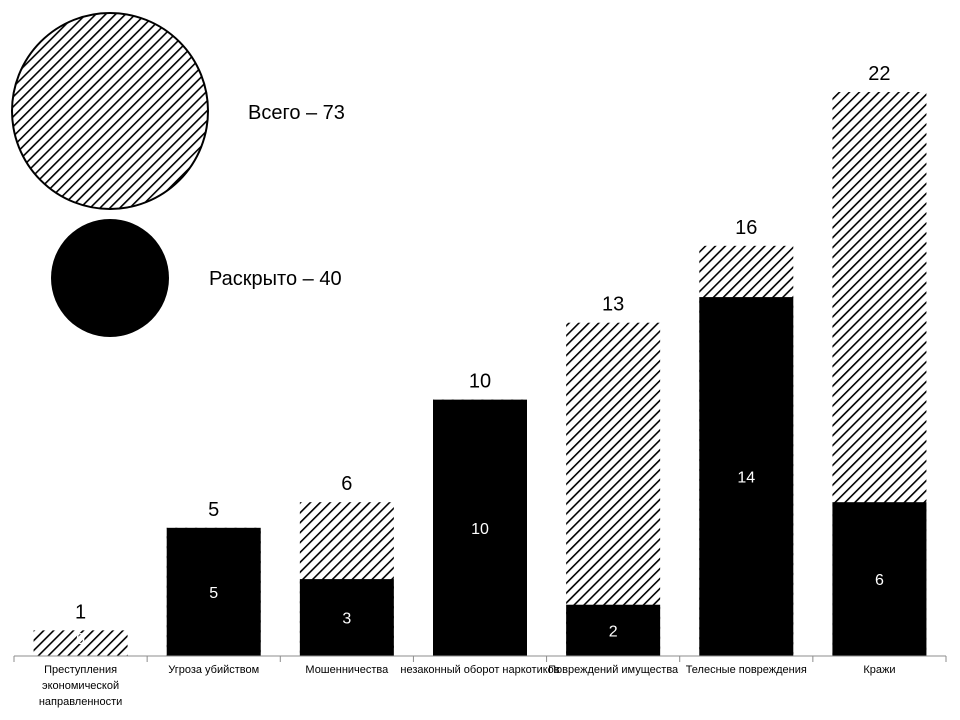  What do you see at coordinates (879, 670) in the screenshot?
I see `category-label: Кражи` at bounding box center [879, 670].